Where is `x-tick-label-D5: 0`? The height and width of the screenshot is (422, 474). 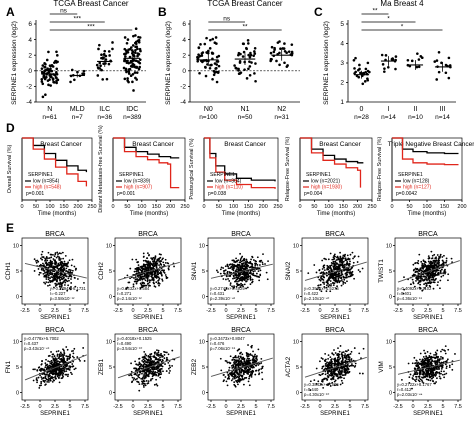
x-tick-label-D5: 0 is located at coordinates (391, 207).